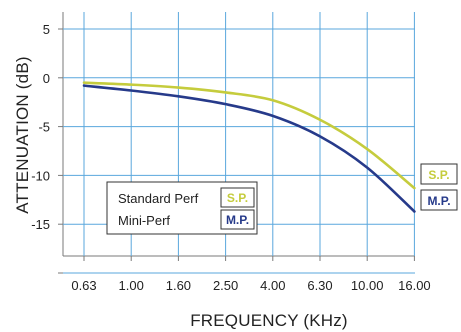  I want to click on y-tick-label: 5, so click(46, 29).